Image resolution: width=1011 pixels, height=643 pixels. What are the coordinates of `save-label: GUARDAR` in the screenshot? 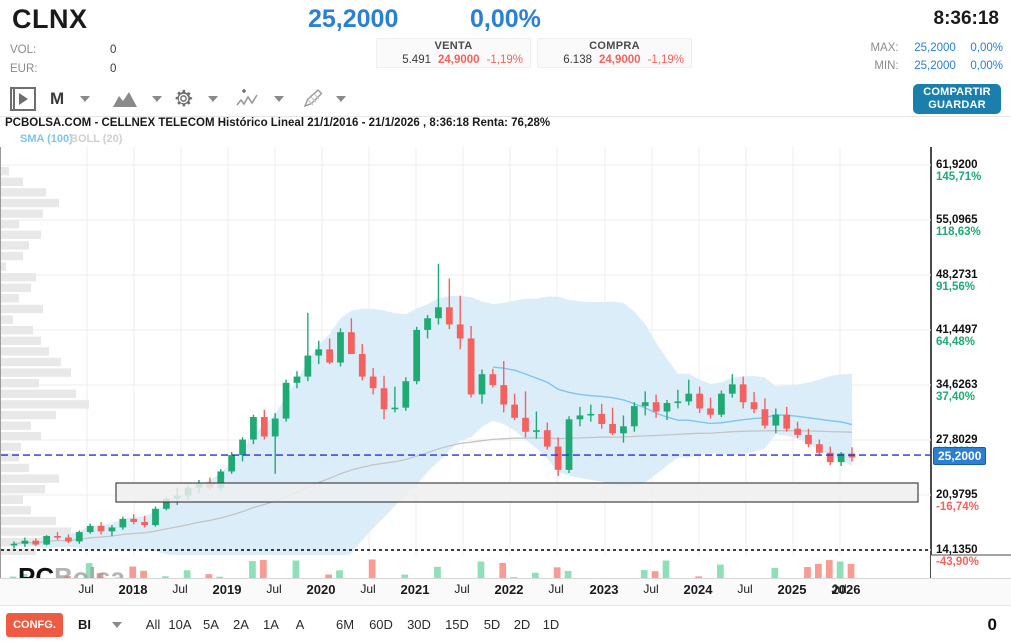 It's located at (957, 105).